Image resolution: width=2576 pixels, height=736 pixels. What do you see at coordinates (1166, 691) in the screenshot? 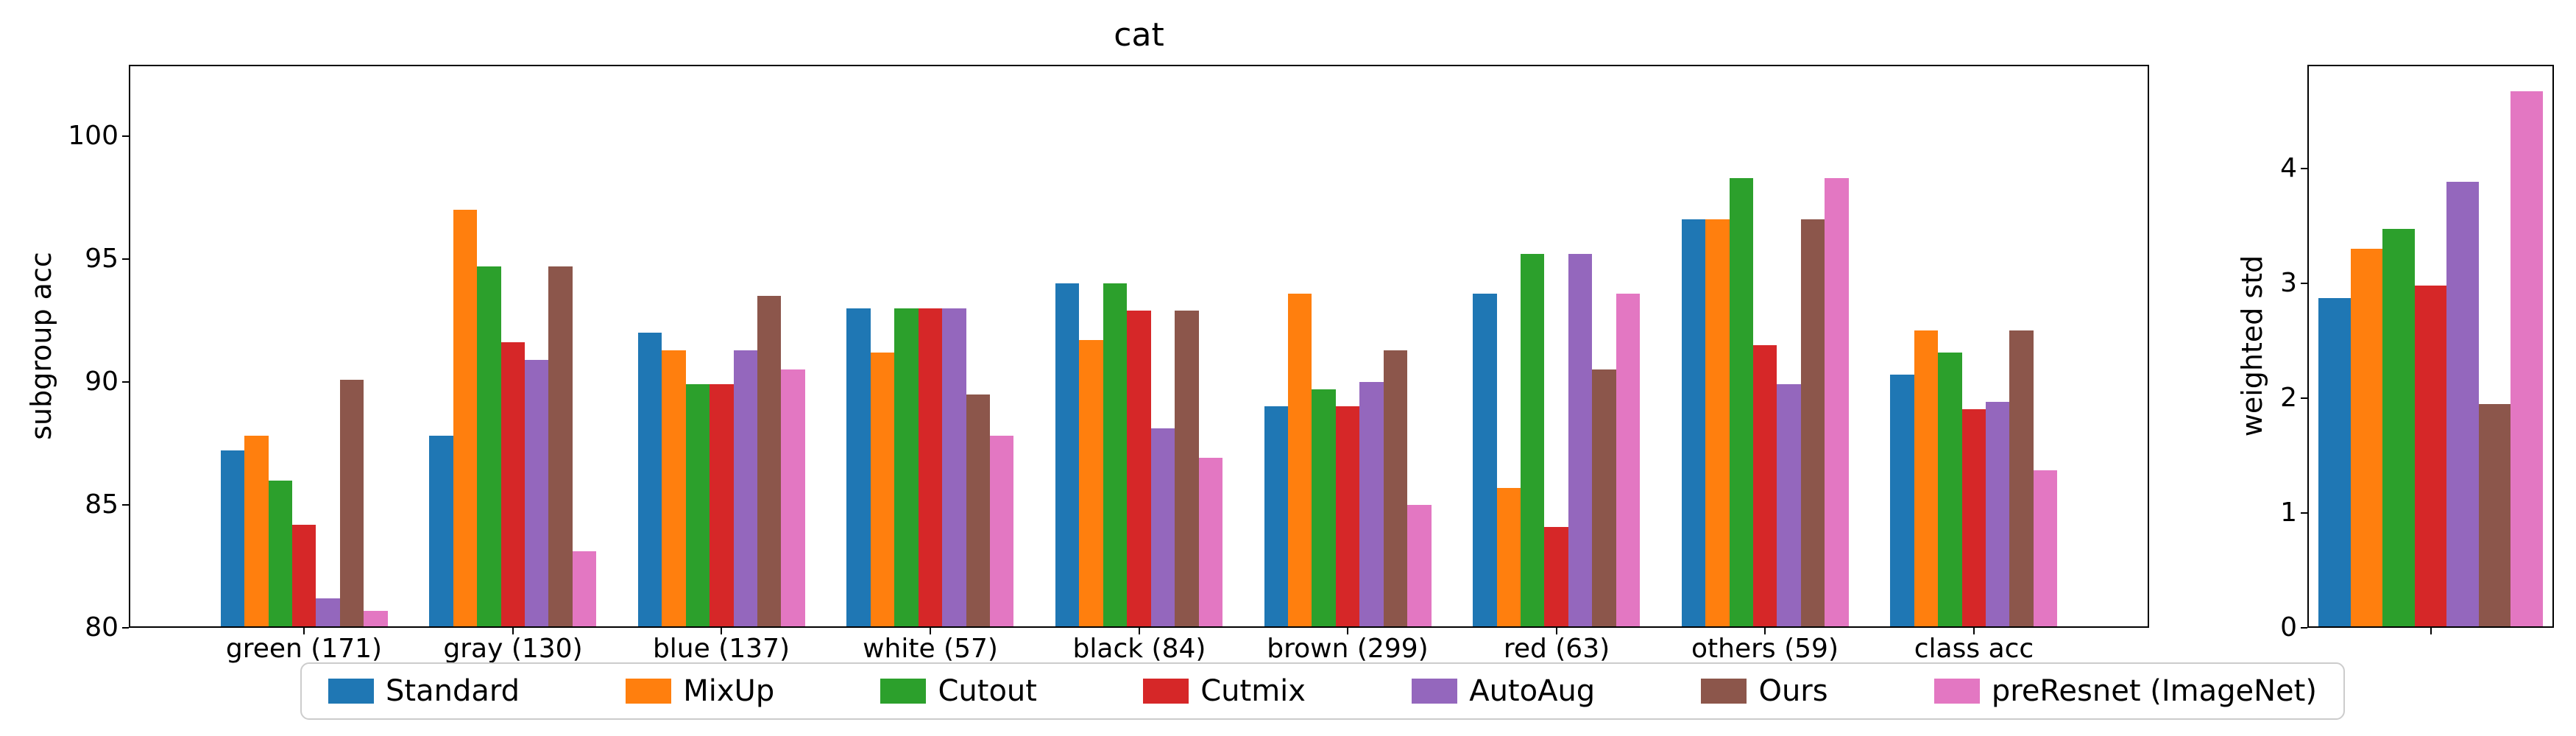
I see `legend-swatch-cutmix` at bounding box center [1166, 691].